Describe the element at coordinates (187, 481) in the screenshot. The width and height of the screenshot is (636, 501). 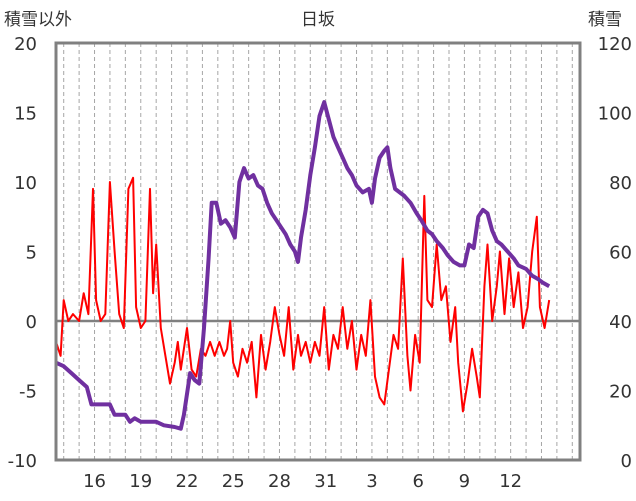
I see `x-tick-label: 22` at that location.